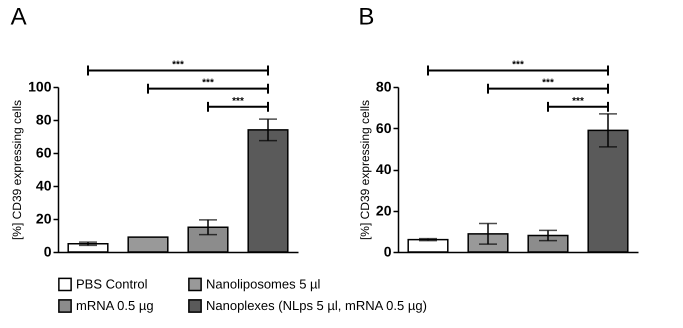 Image resolution: width=683 pixels, height=328 pixels. What do you see at coordinates (263, 284) in the screenshot?
I see `legend-label: Nanoliposomes 5 µl` at bounding box center [263, 284].